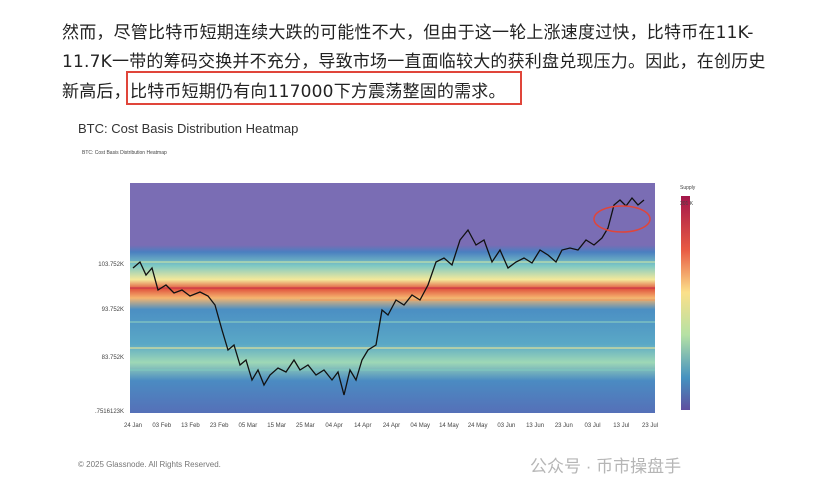 The width and height of the screenshot is (829, 493). Describe the element at coordinates (392, 316) in the screenshot. I see `heatmap-stripes` at that location.